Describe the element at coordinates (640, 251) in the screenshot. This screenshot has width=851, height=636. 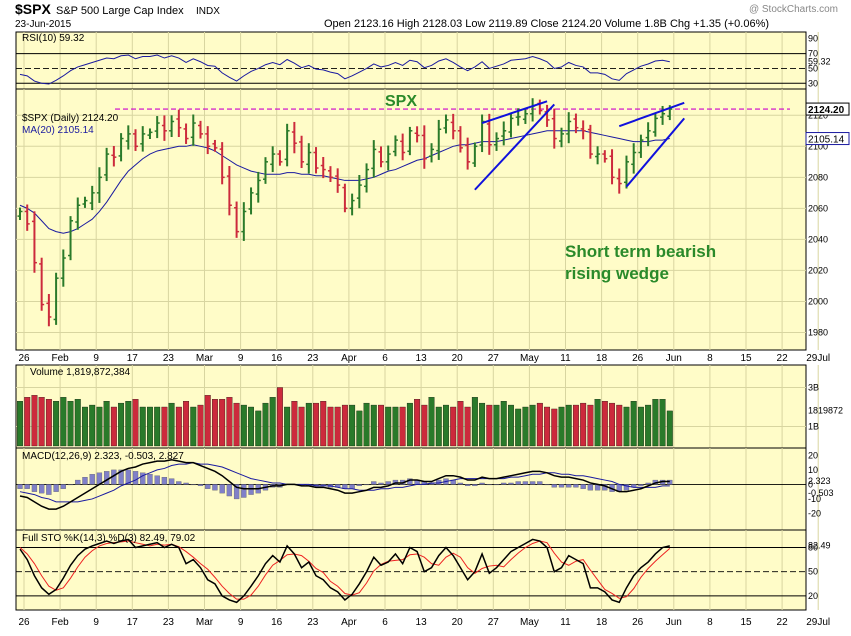
I see `wedge-note-line1: Short term bearish` at that location.